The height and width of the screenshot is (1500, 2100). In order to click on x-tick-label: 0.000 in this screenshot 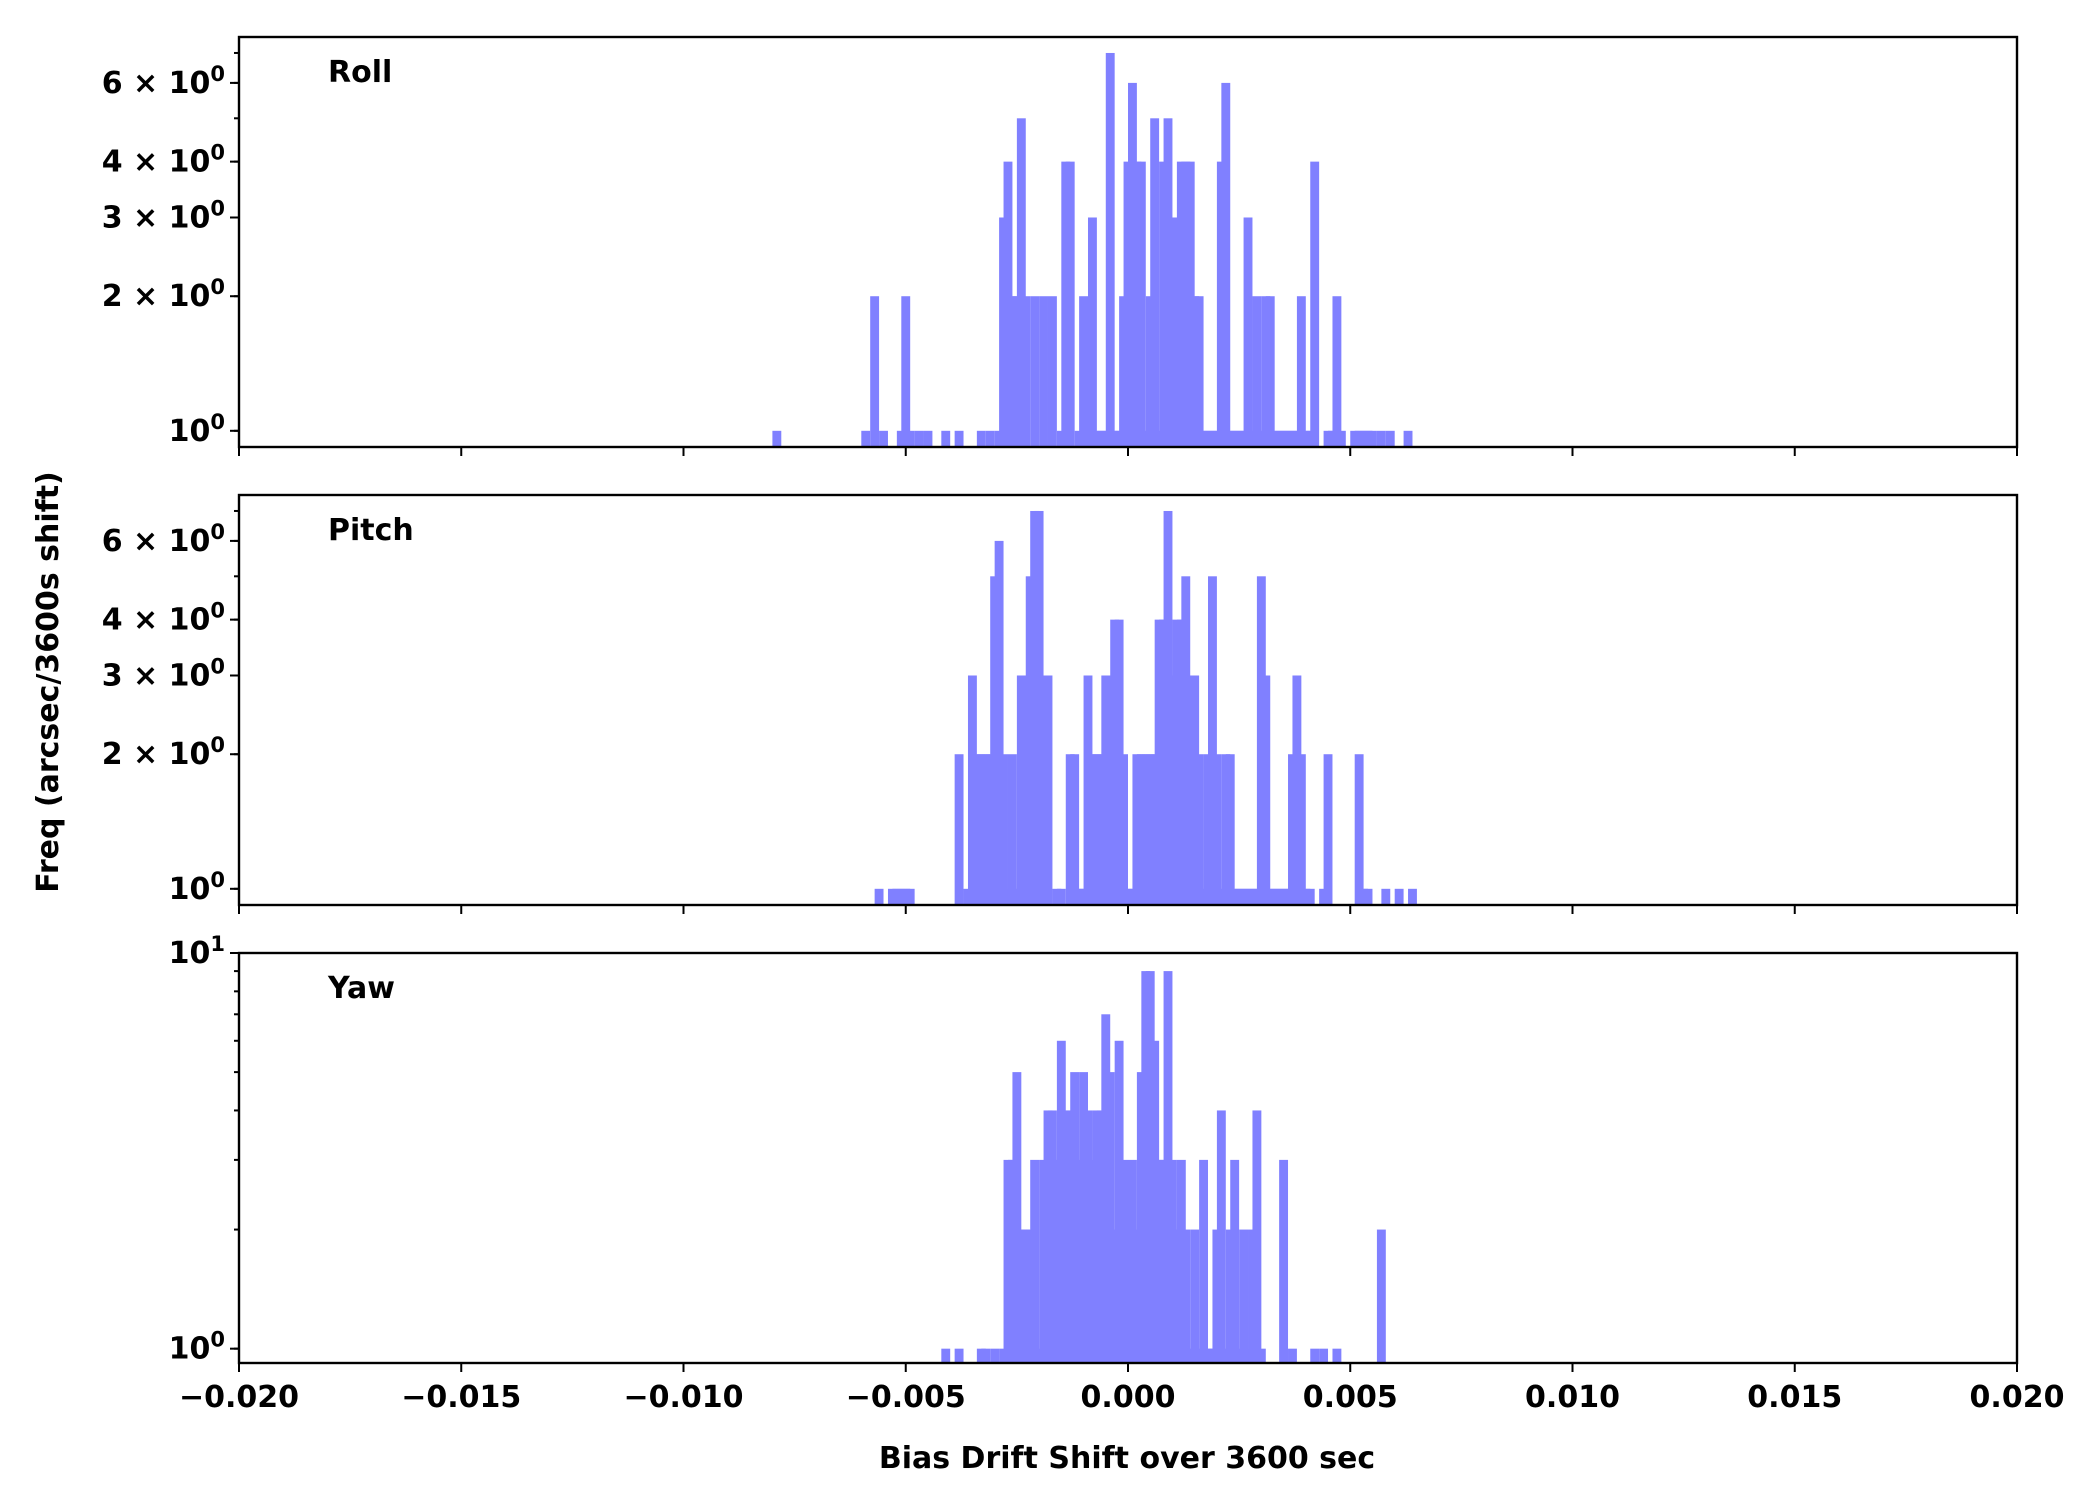, I will do `click(1128, 1397)`.